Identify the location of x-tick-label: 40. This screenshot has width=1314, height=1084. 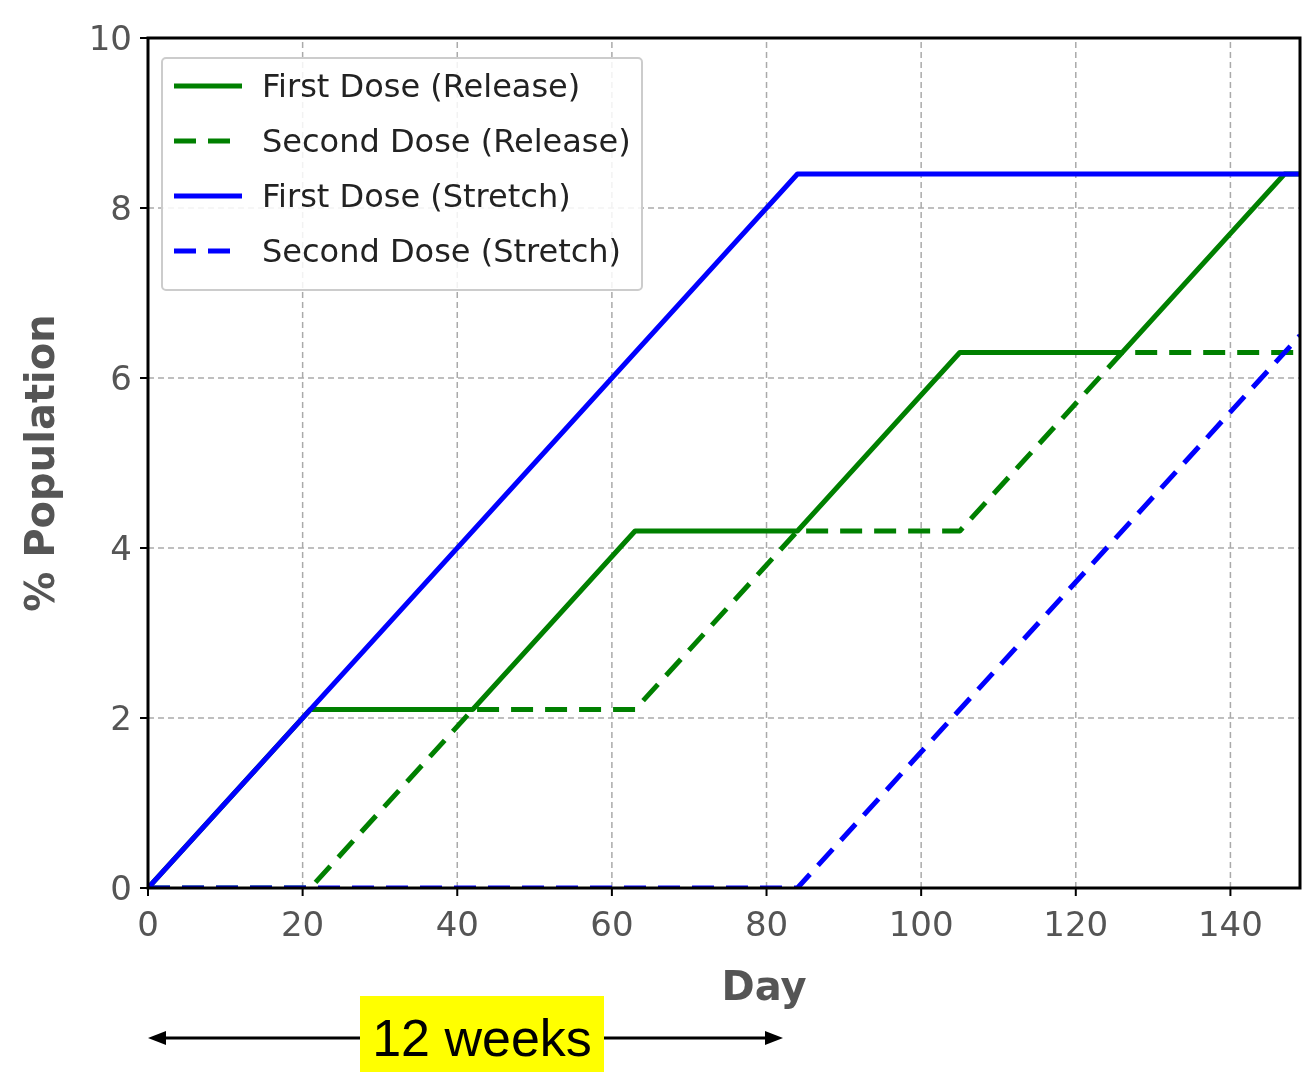
(457, 924).